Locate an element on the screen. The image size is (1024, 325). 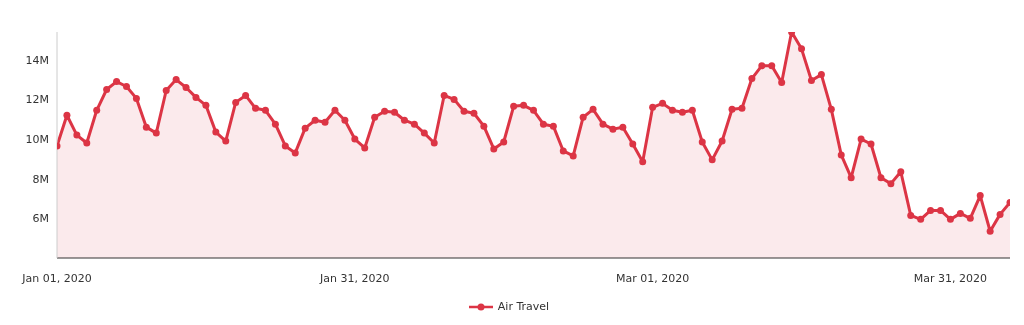
x-tick-label: Jan 01, 2020 is located at coordinates (56, 278).